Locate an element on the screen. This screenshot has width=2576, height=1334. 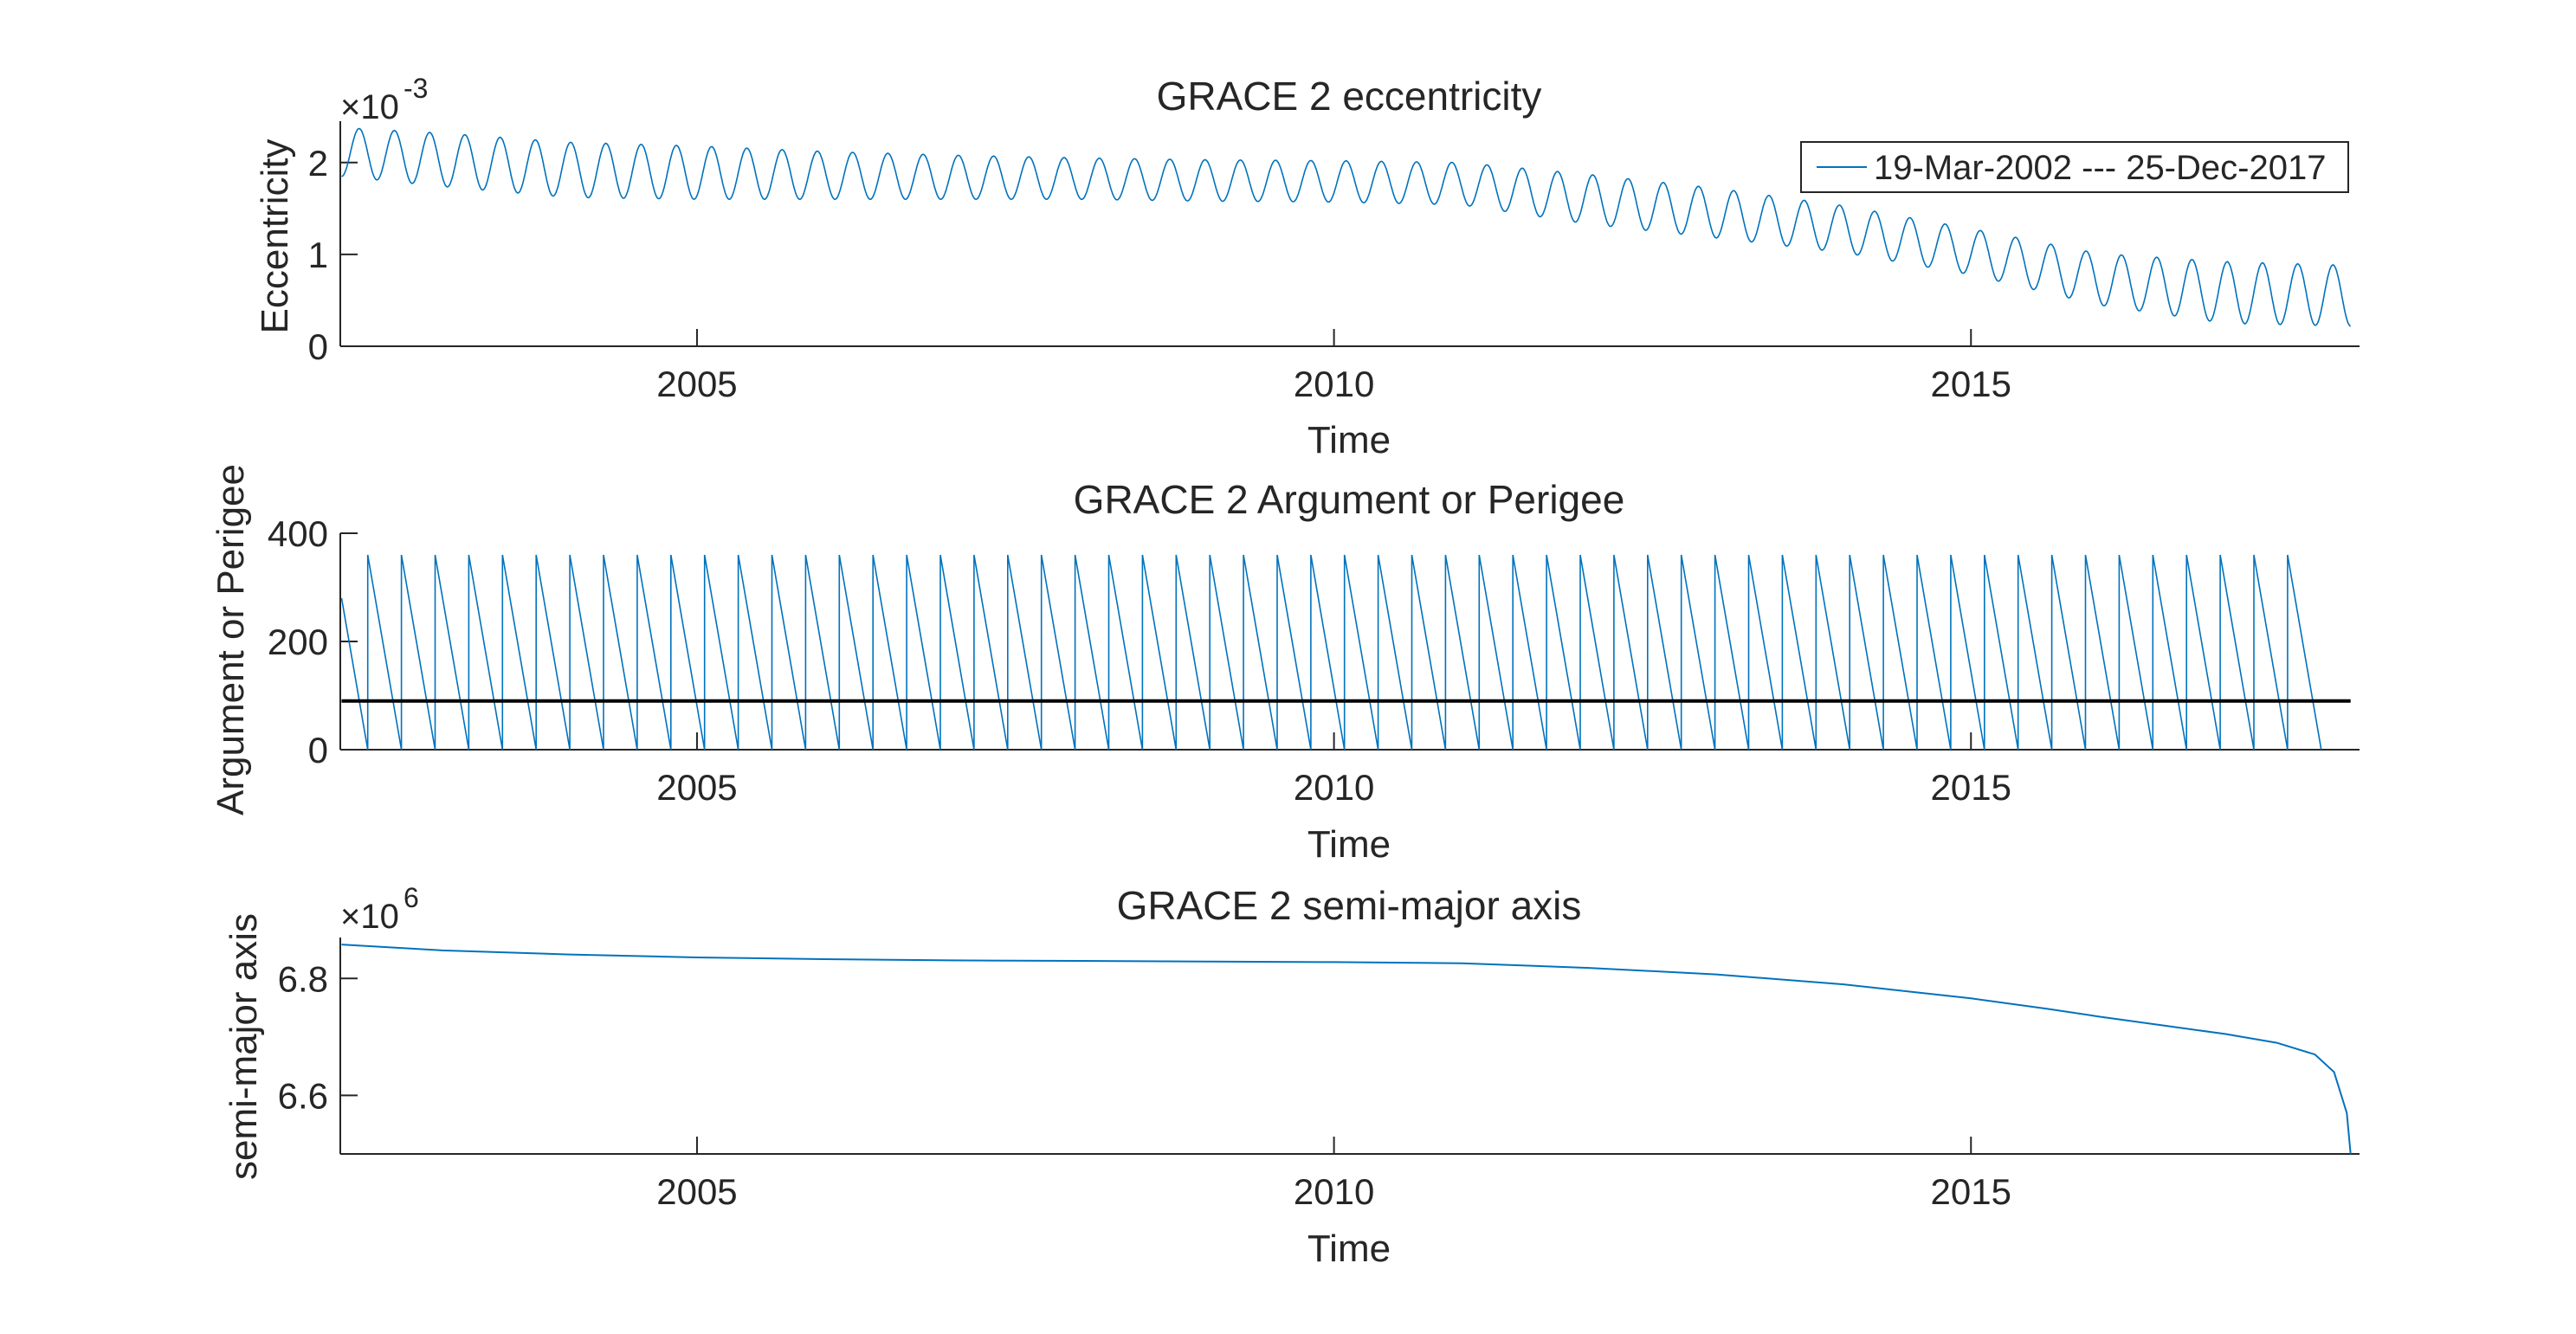
perigee-ytick-label: 0 is located at coordinates (318, 750).